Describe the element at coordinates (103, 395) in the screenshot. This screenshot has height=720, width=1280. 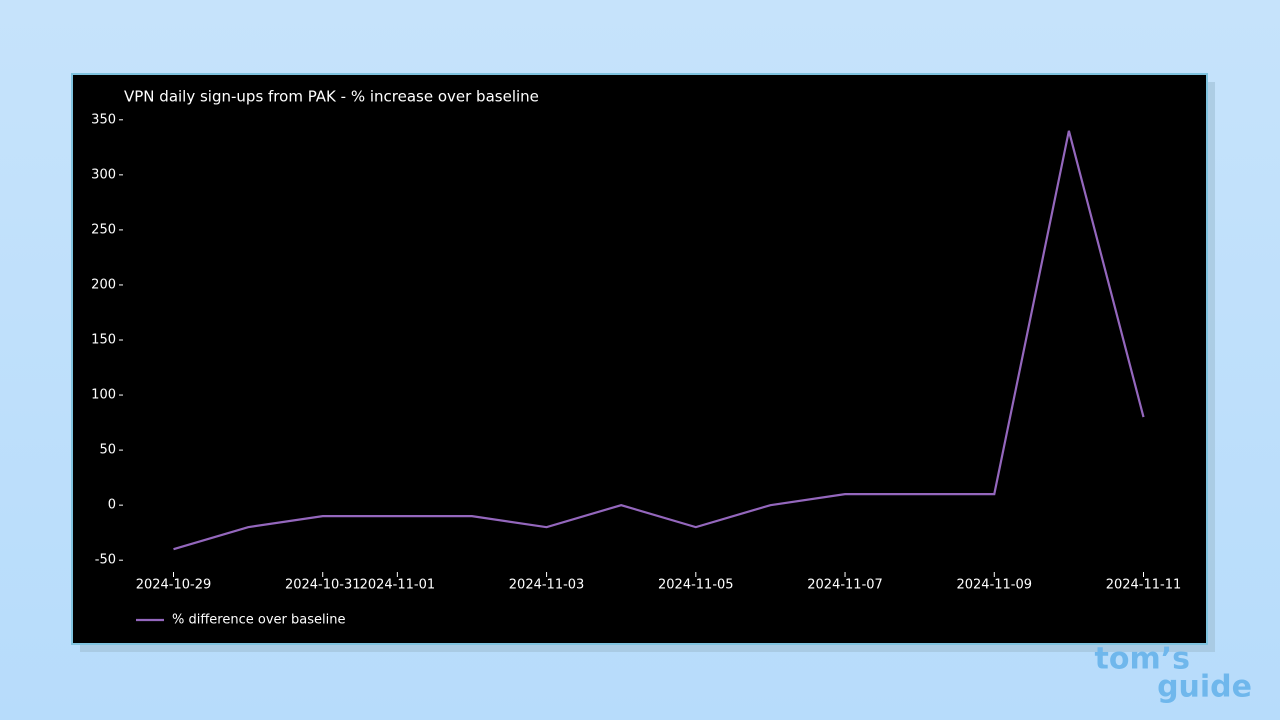
I see `y-tick-label: 100` at that location.